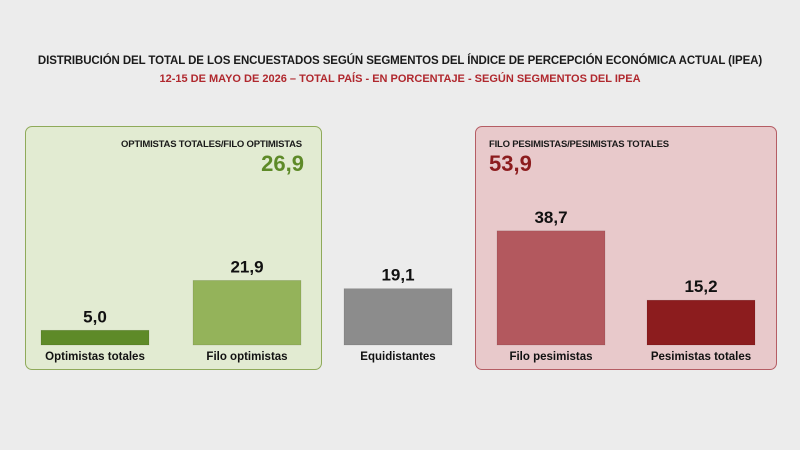 This screenshot has width=800, height=450. What do you see at coordinates (579, 144) in the screenshot?
I see `pessimists-group-label: FILO PESIMISTAS/PESIMISTAS TOTALES` at bounding box center [579, 144].